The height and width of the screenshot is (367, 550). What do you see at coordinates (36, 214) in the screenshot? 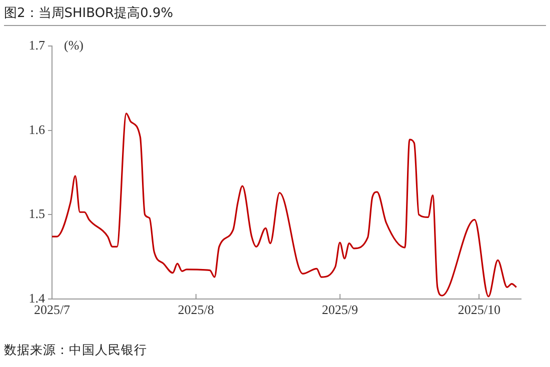
I see `y-tick-label: 1.5` at bounding box center [36, 214].